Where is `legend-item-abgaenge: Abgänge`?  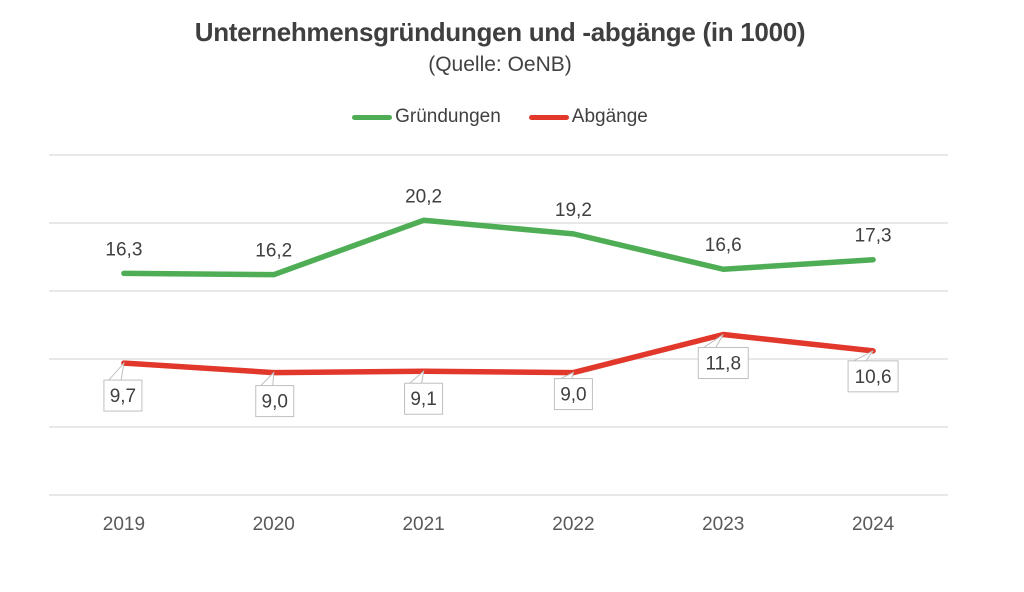 legend-item-abgaenge: Abgänge is located at coordinates (588, 117).